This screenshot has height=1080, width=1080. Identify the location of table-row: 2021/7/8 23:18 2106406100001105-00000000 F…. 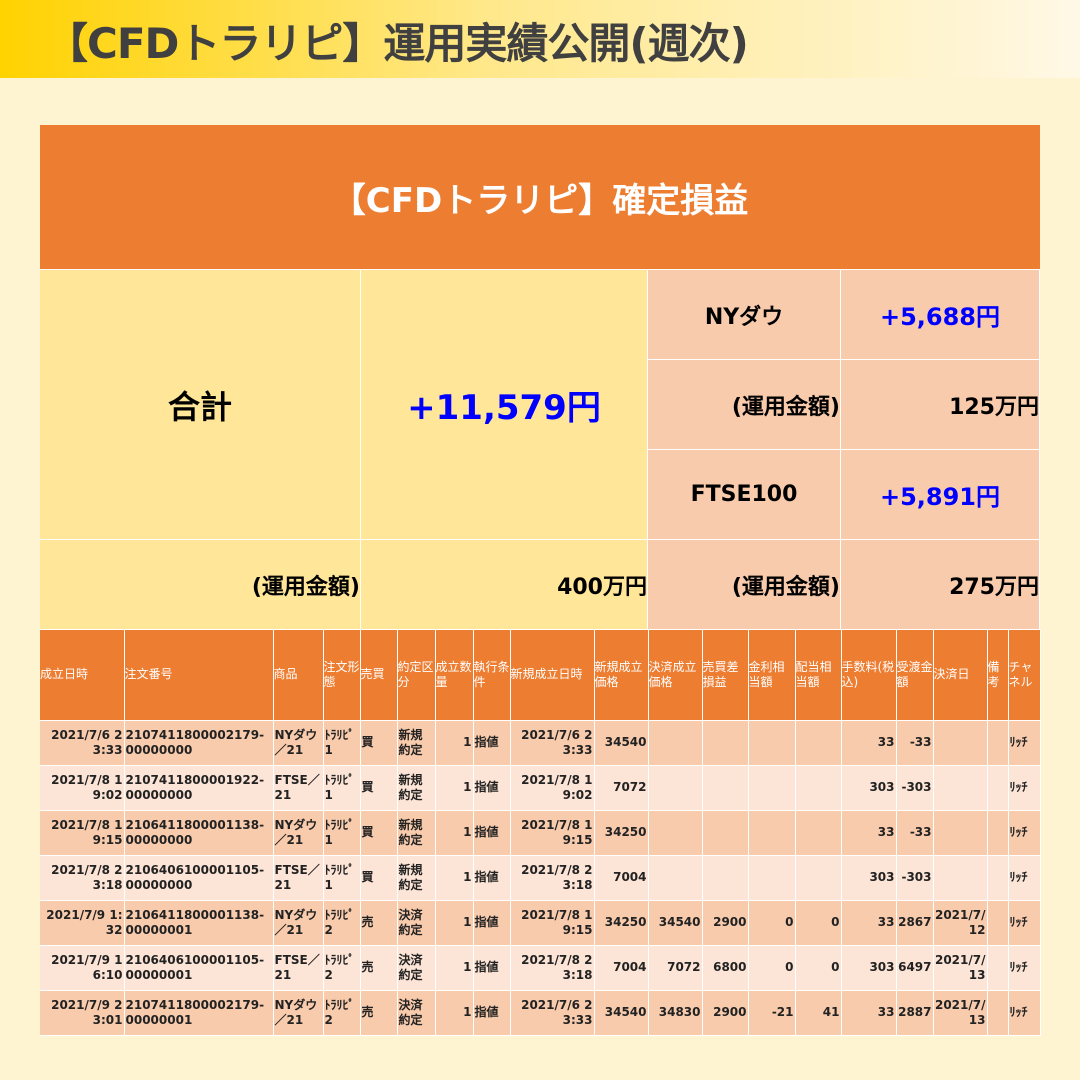
(540, 878).